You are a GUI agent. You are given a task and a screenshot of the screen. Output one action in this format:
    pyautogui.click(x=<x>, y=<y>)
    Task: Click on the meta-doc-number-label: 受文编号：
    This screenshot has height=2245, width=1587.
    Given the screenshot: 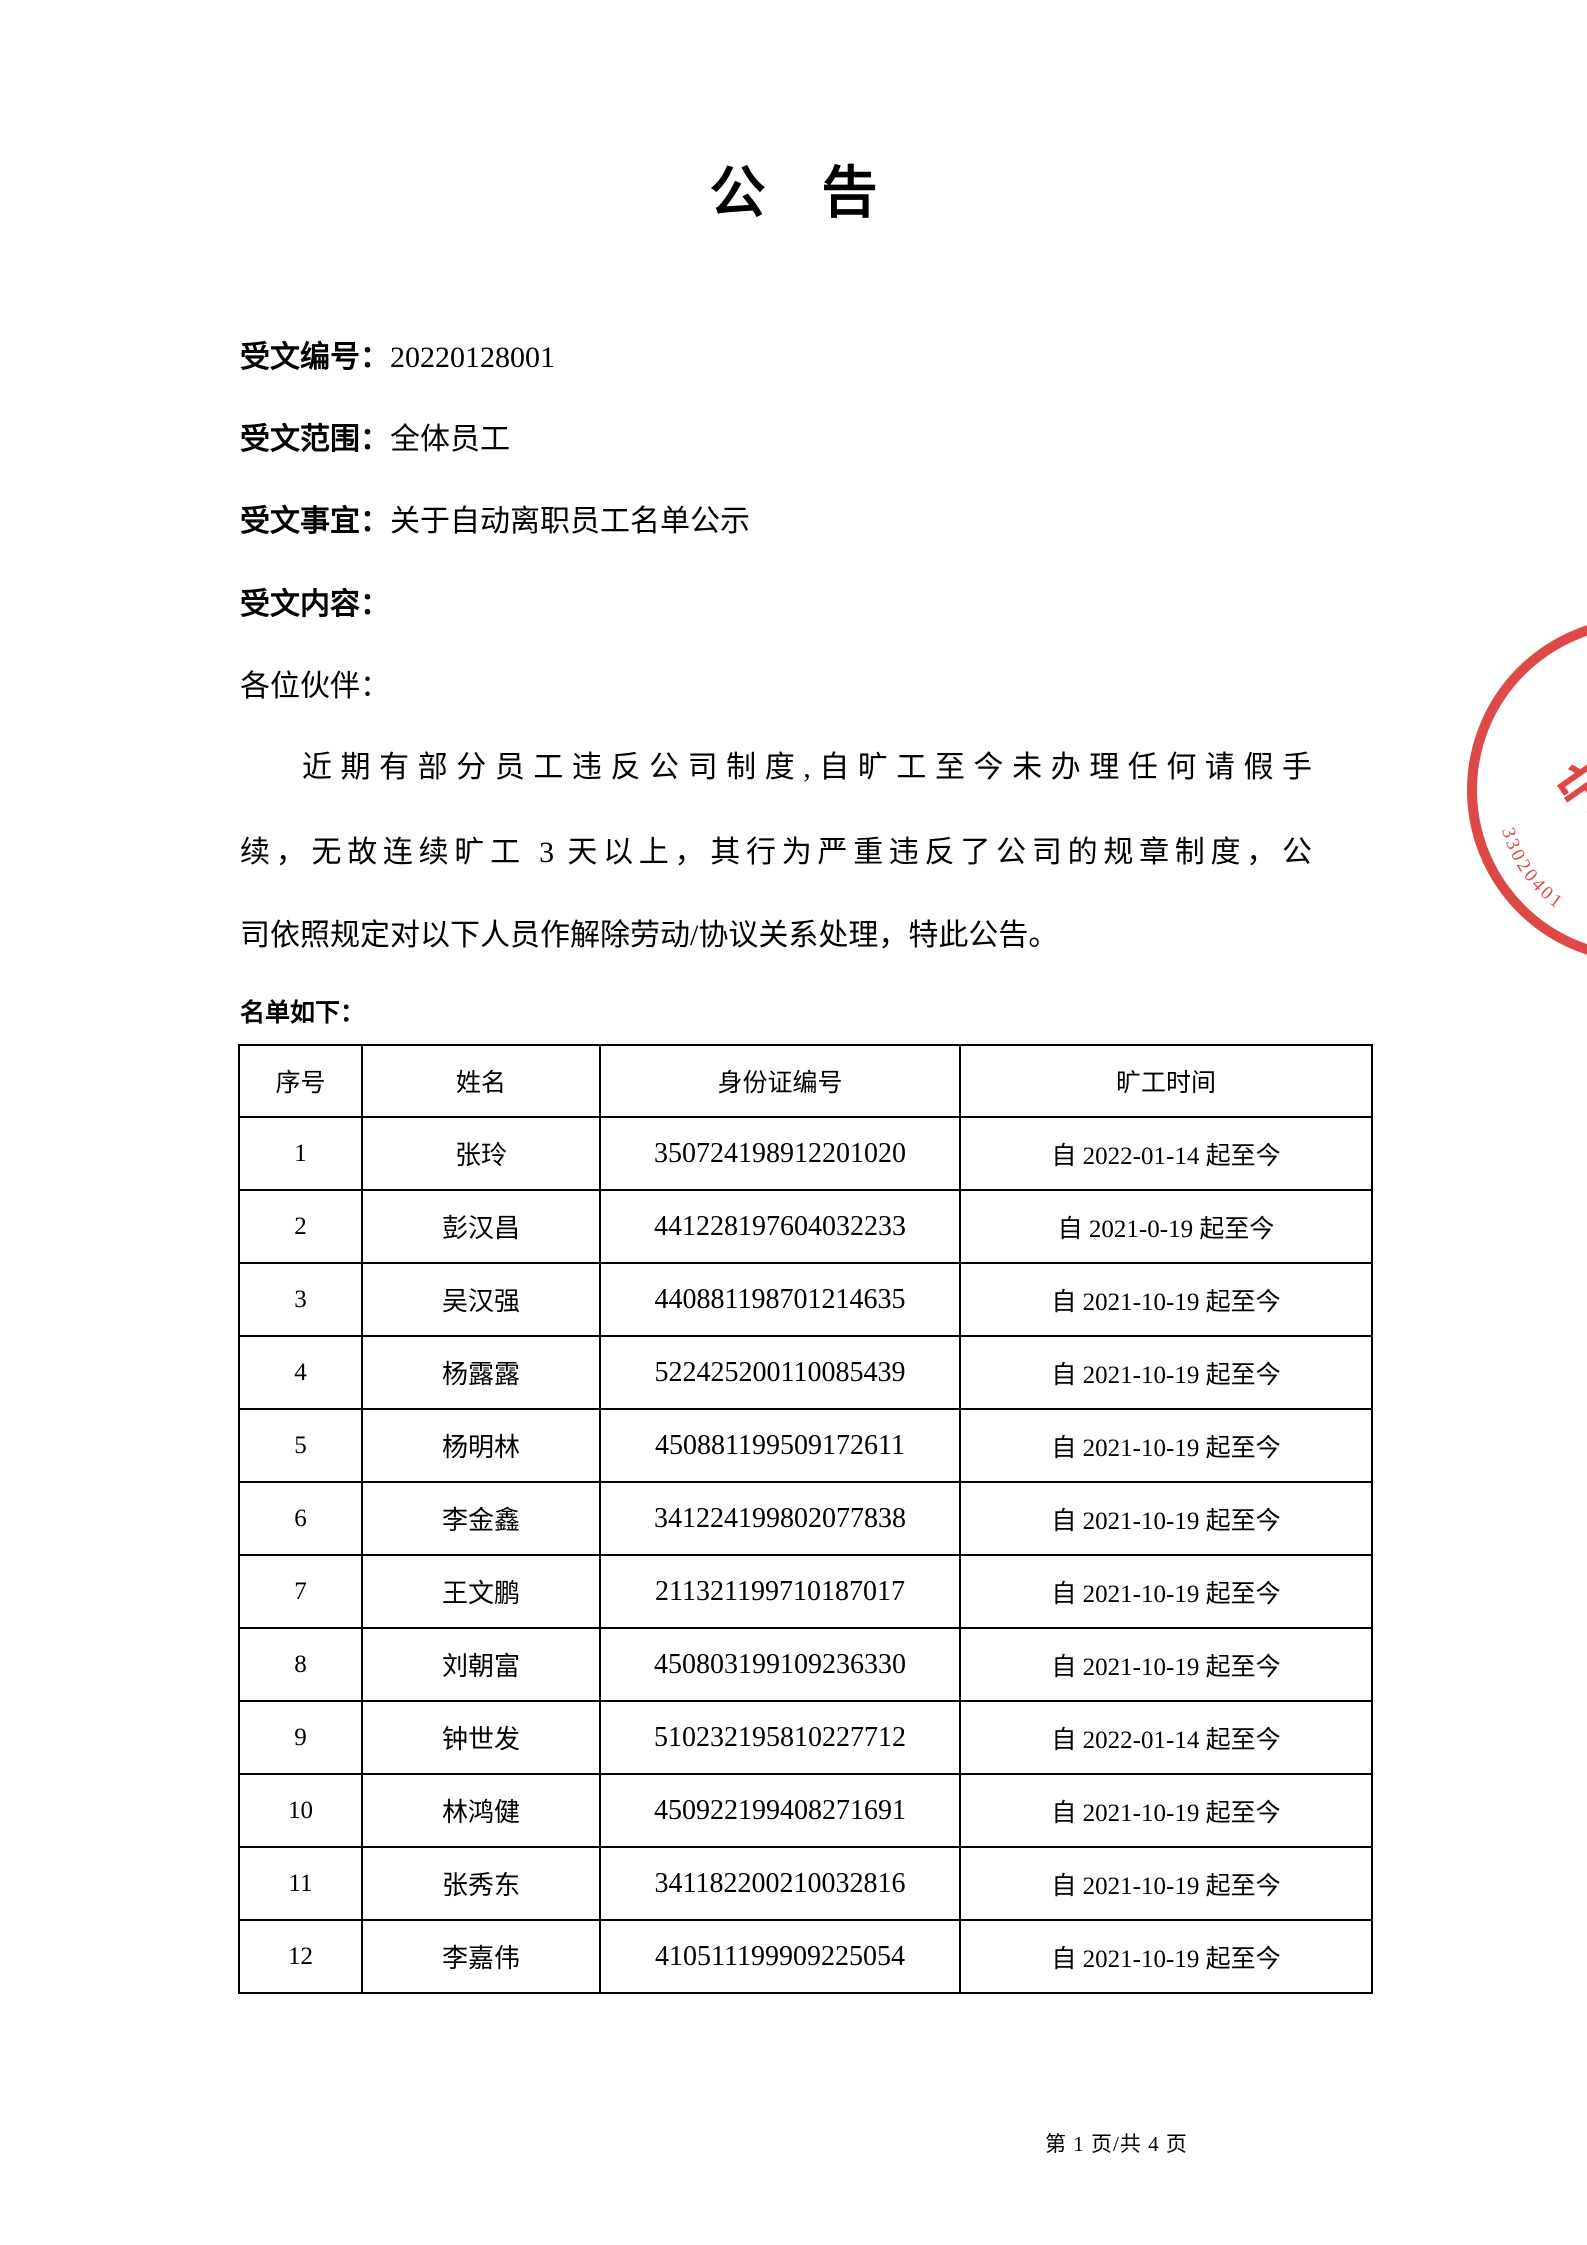 What is the action you would take?
    pyautogui.click(x=315, y=357)
    